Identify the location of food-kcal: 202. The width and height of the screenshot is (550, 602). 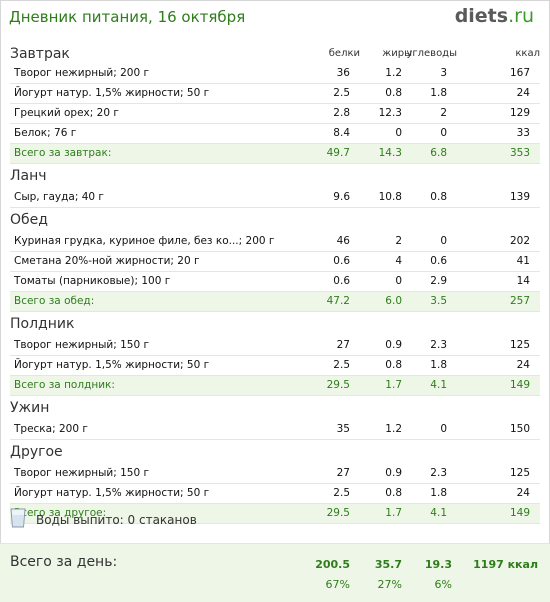
(519, 241).